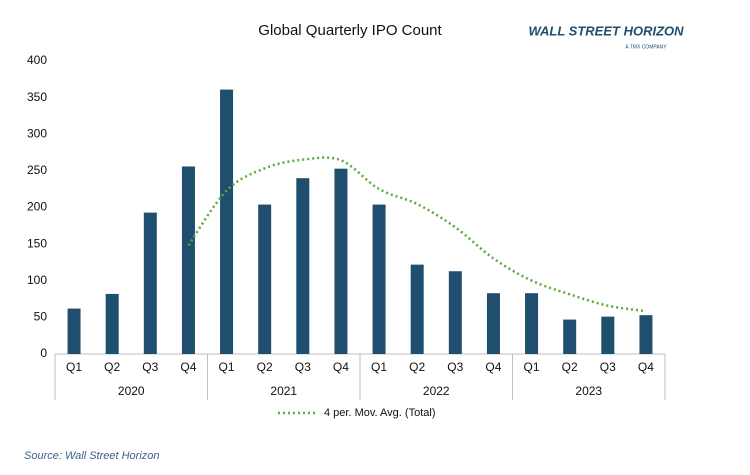  What do you see at coordinates (131, 391) in the screenshot?
I see `group-label: 2020` at bounding box center [131, 391].